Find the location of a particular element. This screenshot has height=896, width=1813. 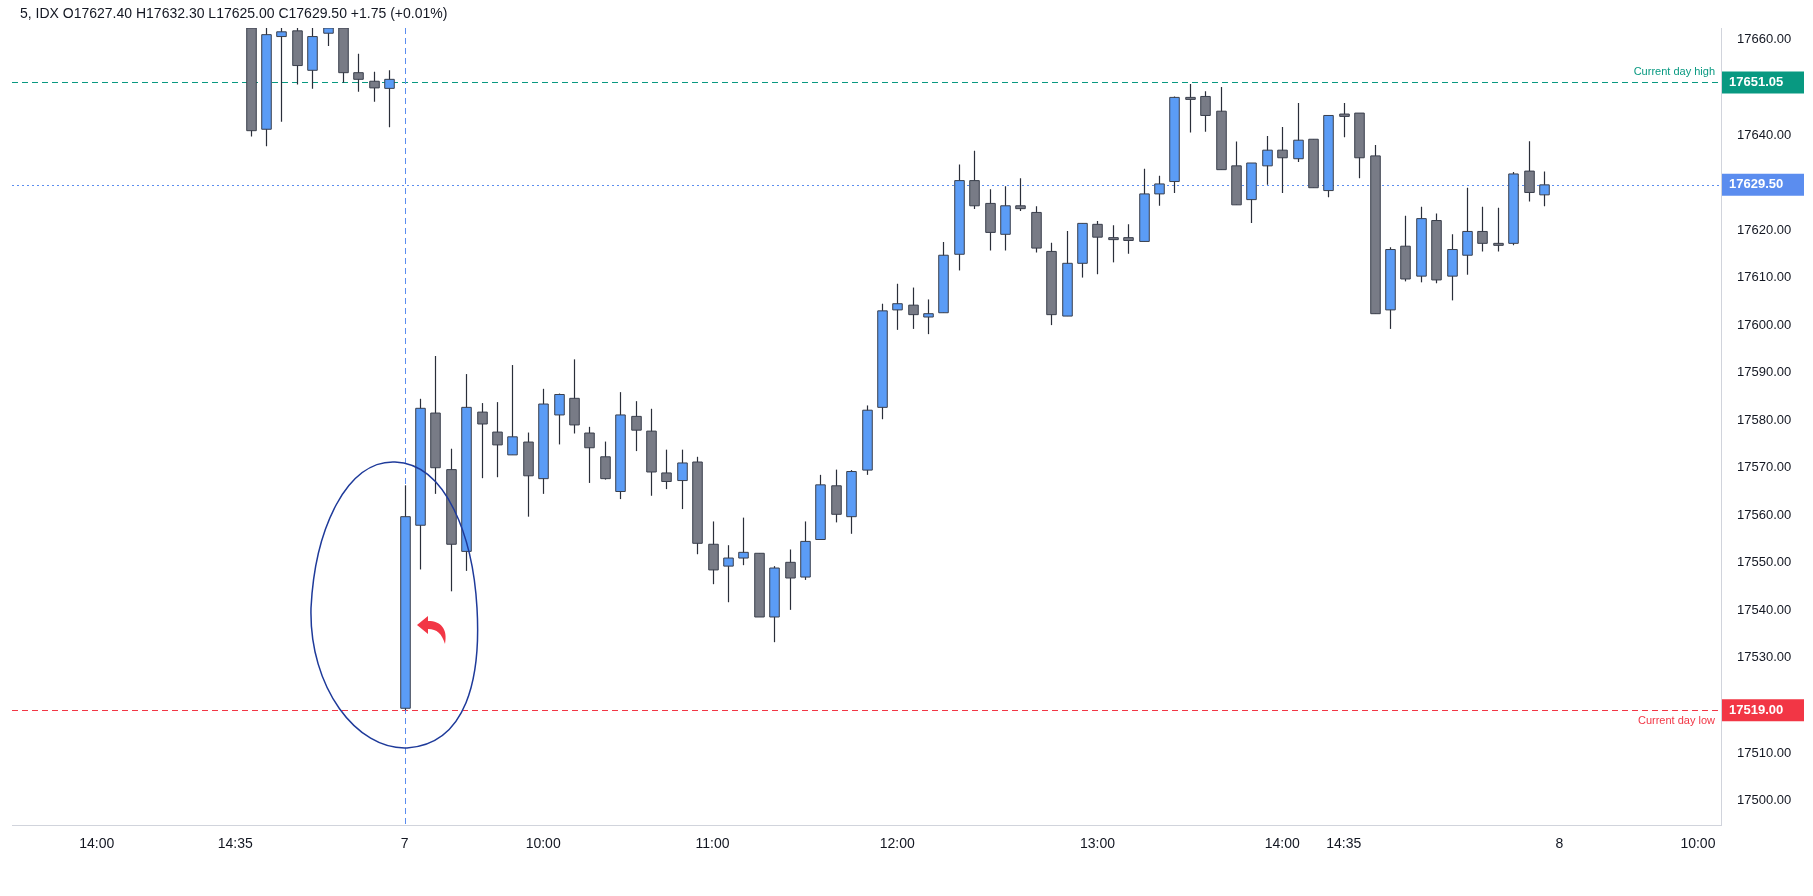

y-tick-label: 17660.00 is located at coordinates (1764, 39).